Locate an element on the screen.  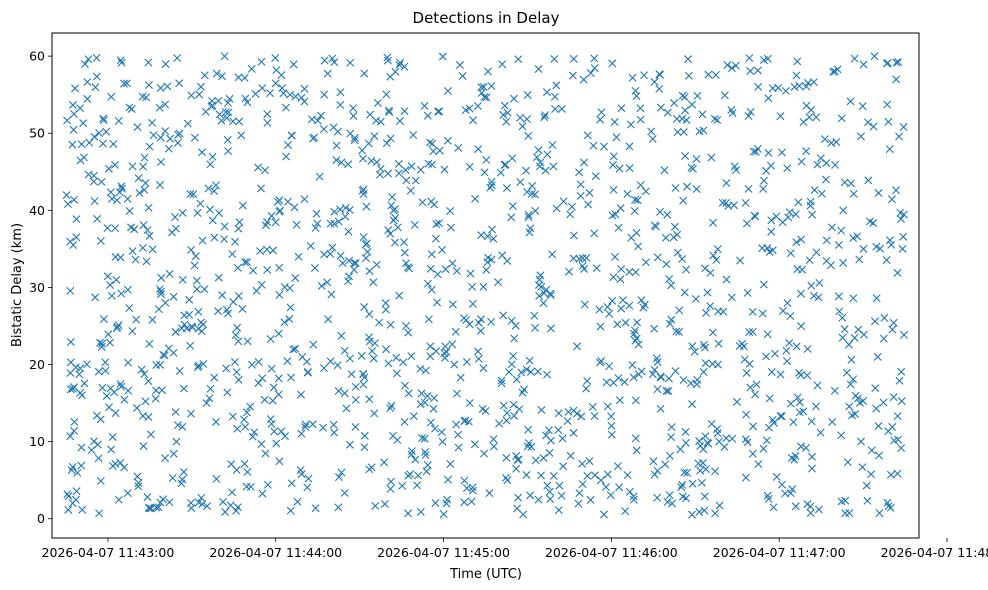
y-tick-label: 40 is located at coordinates (37, 210).